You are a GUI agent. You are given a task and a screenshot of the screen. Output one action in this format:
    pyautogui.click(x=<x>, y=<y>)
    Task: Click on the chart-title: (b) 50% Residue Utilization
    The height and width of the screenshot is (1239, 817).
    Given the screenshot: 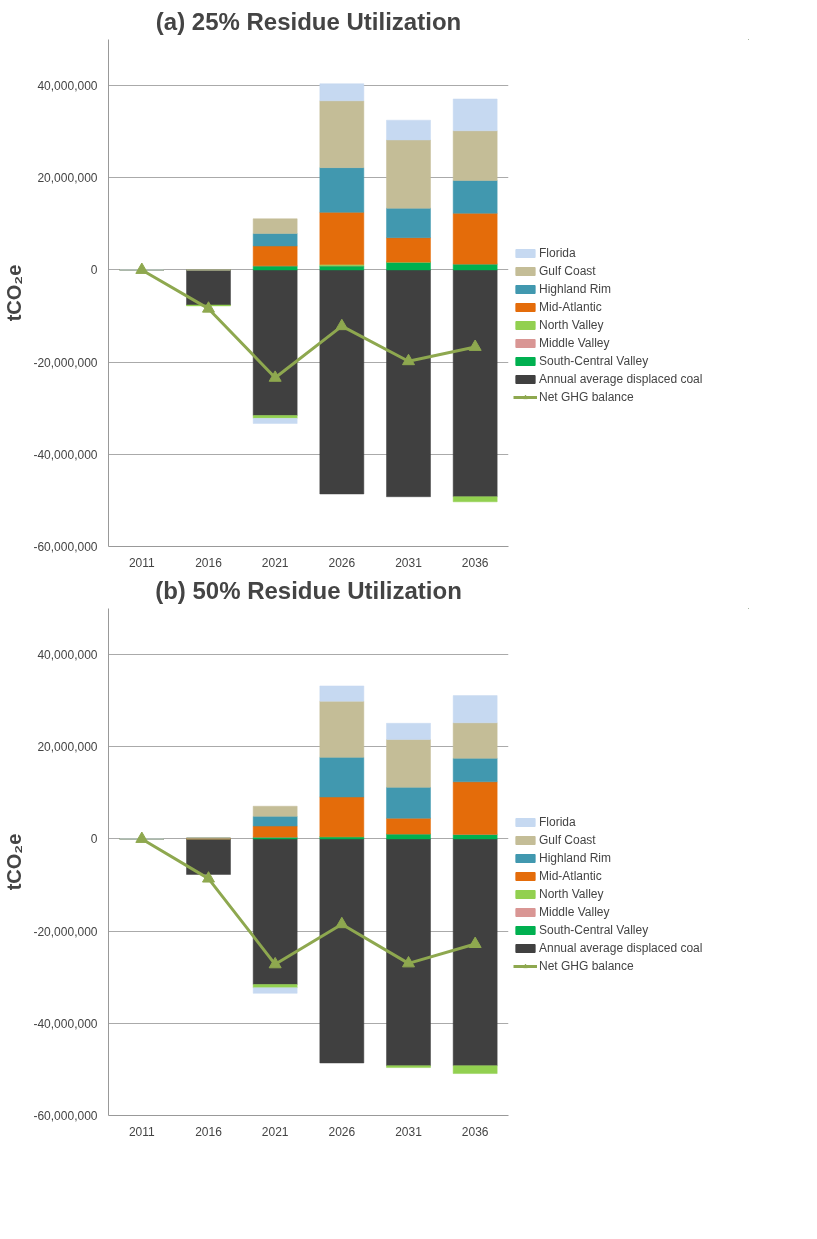 What is the action you would take?
    pyautogui.click(x=308, y=590)
    